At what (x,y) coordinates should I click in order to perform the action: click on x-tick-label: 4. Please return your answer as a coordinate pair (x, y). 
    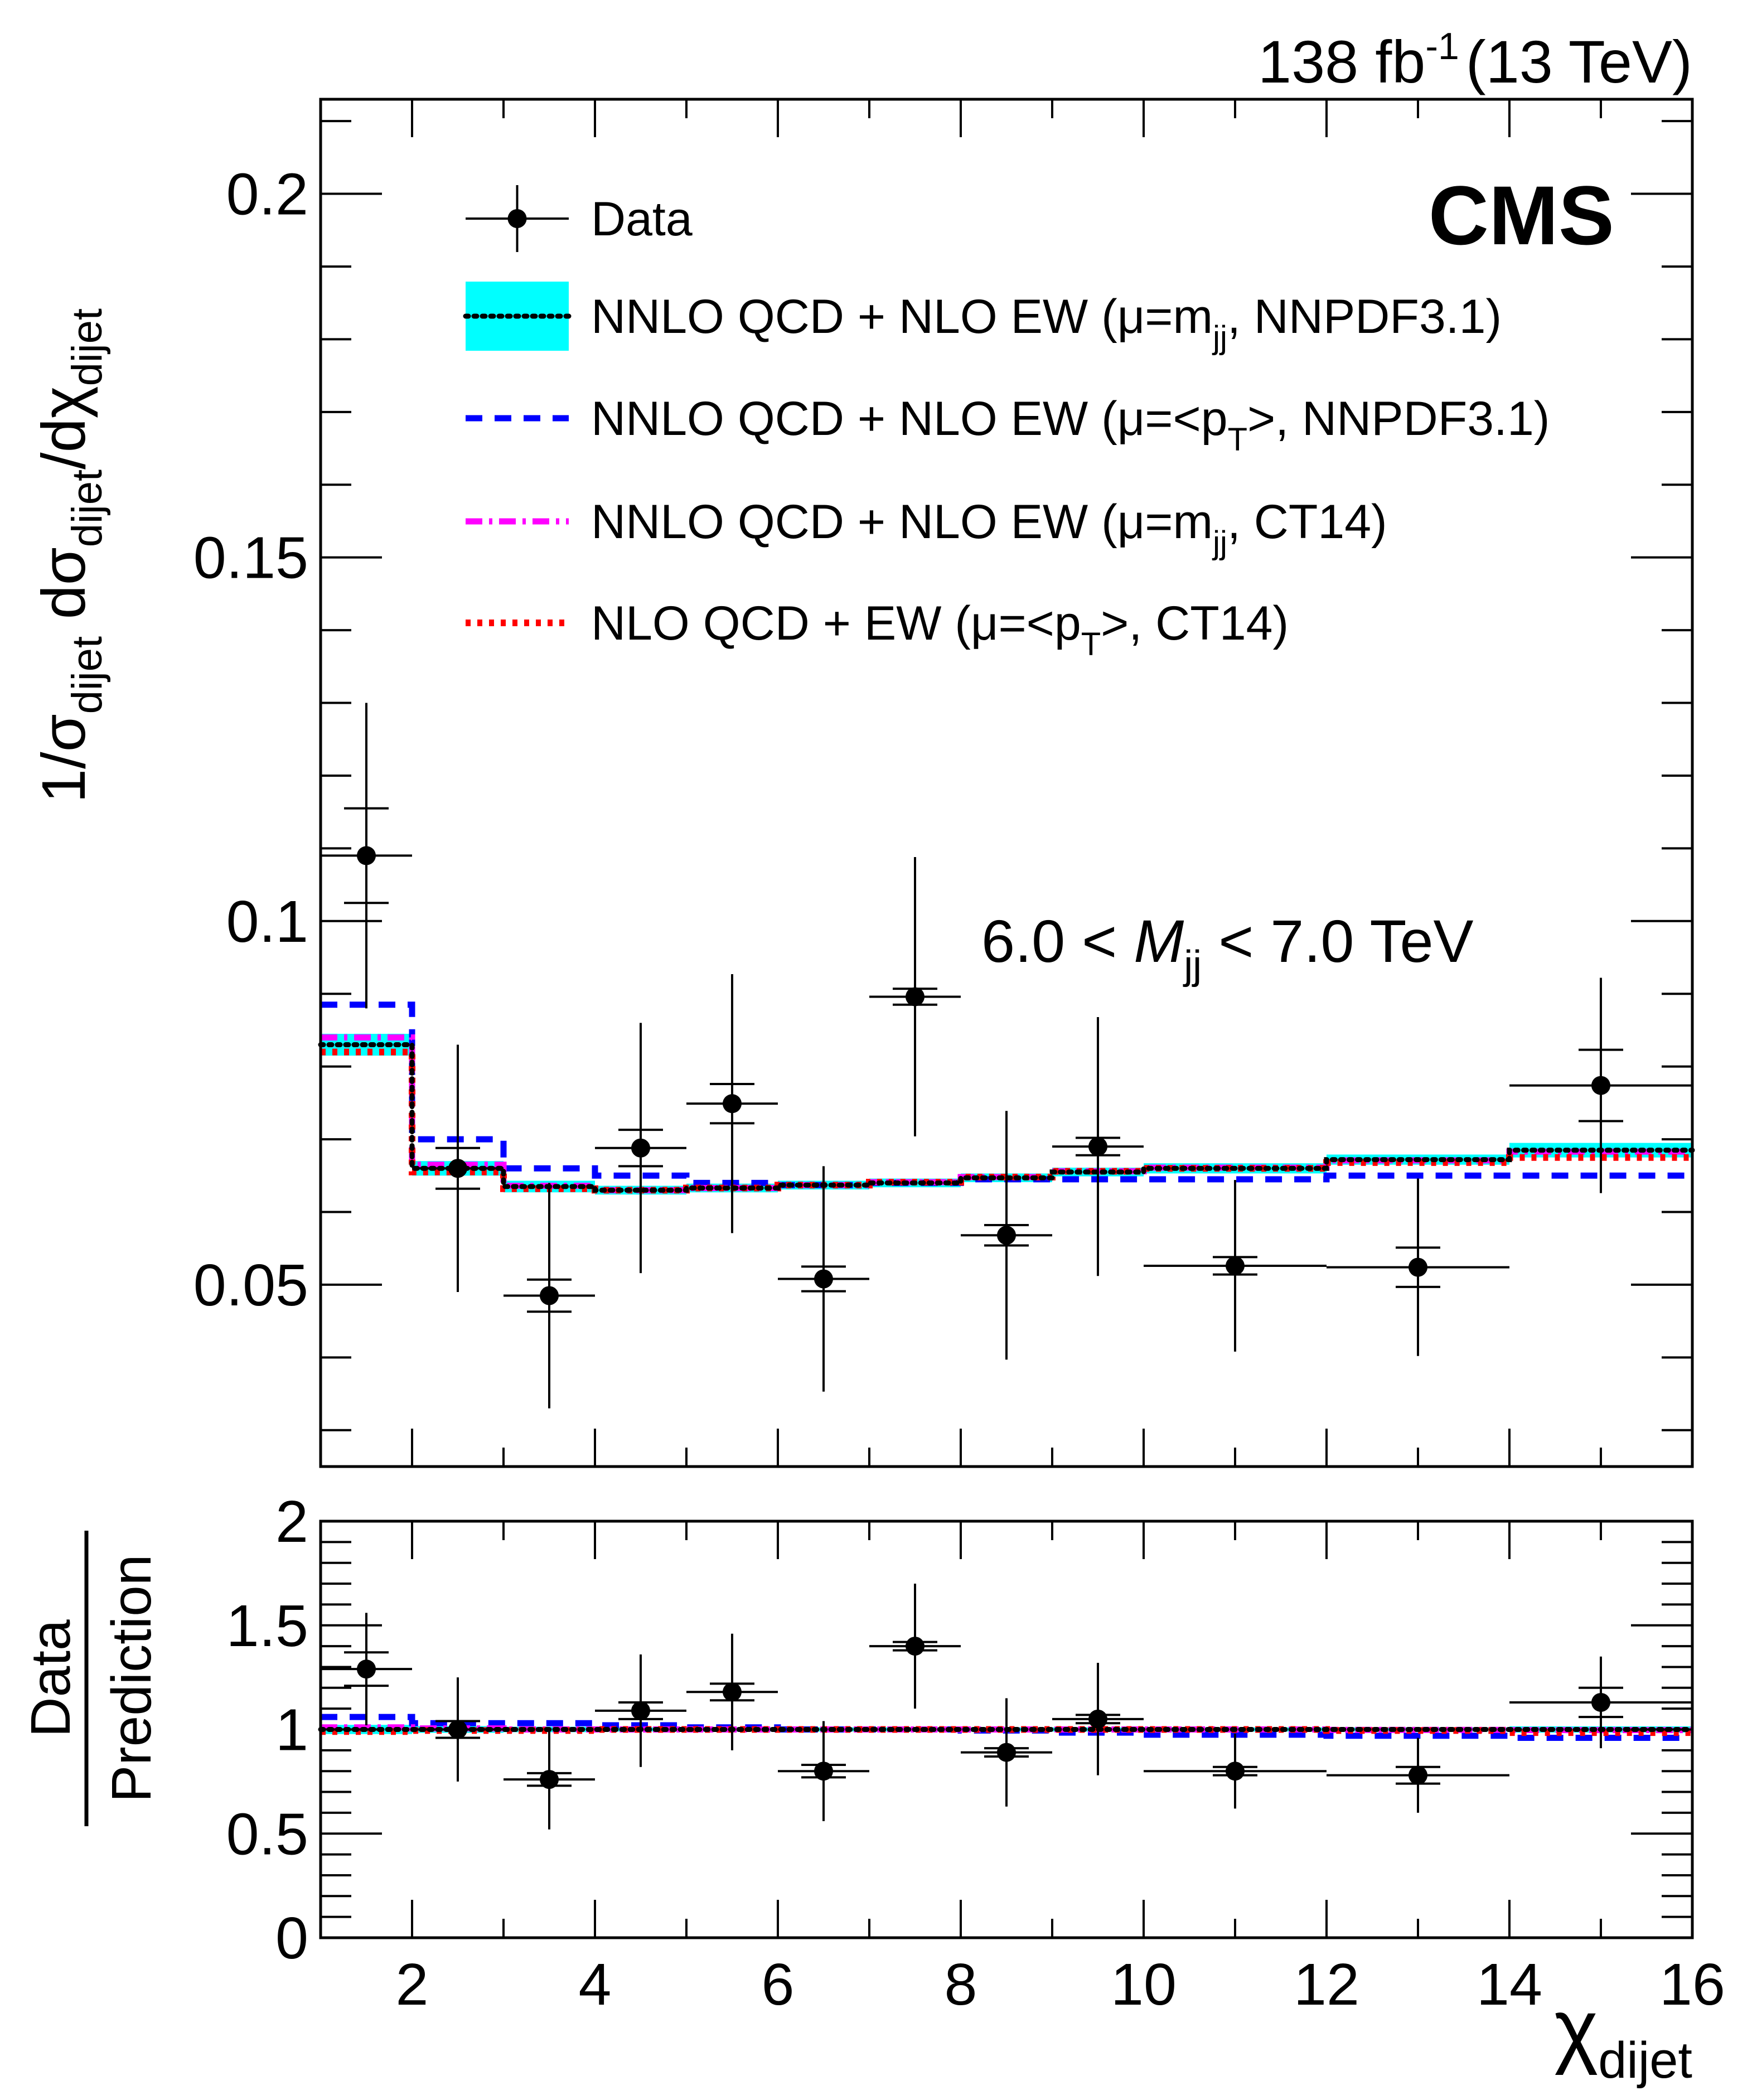
    Looking at the image, I should click on (595, 1984).